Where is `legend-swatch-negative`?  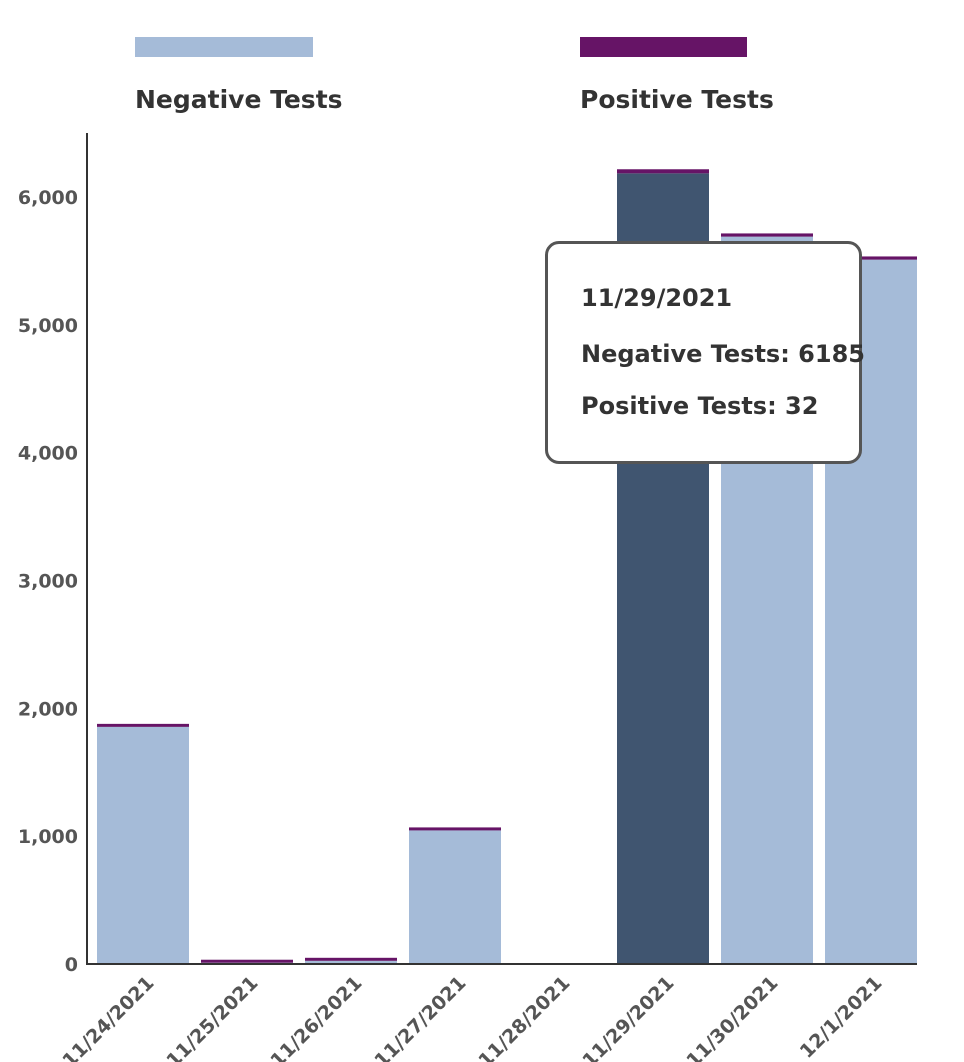
legend-swatch-negative is located at coordinates (224, 47).